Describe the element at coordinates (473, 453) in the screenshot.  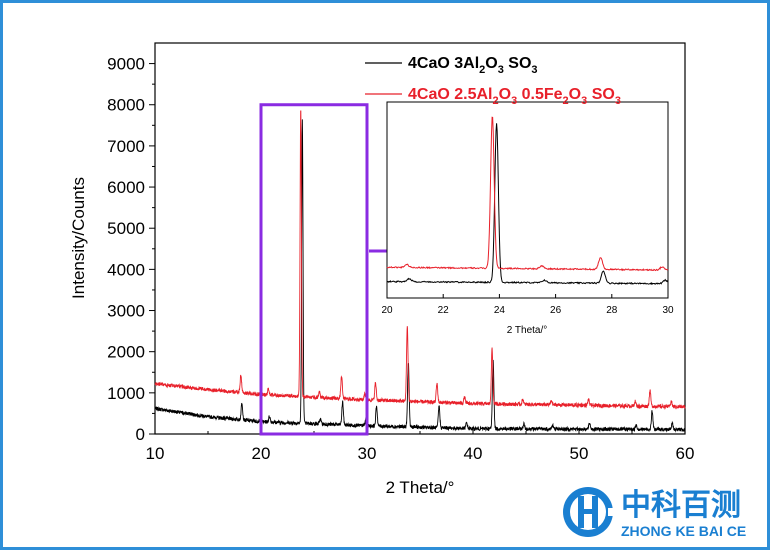
I see `x-tick-label: 40` at that location.